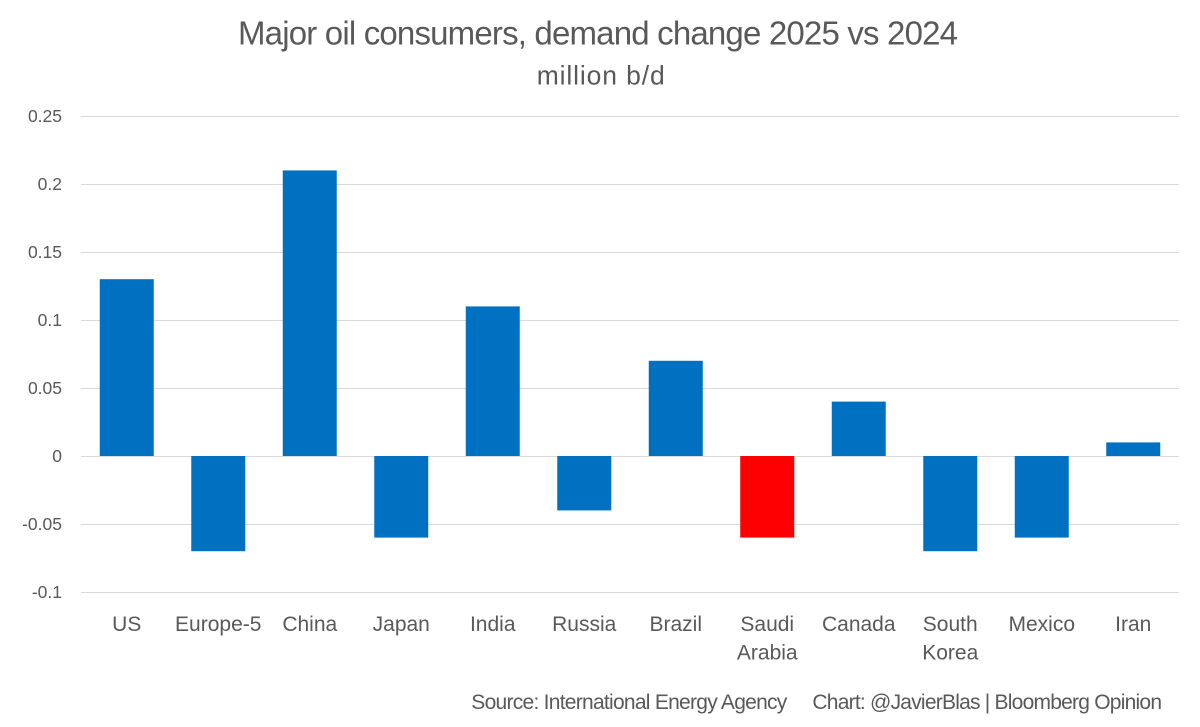 This screenshot has width=1200, height=727. What do you see at coordinates (950, 624) in the screenshot?
I see `svg-text: South` at bounding box center [950, 624].